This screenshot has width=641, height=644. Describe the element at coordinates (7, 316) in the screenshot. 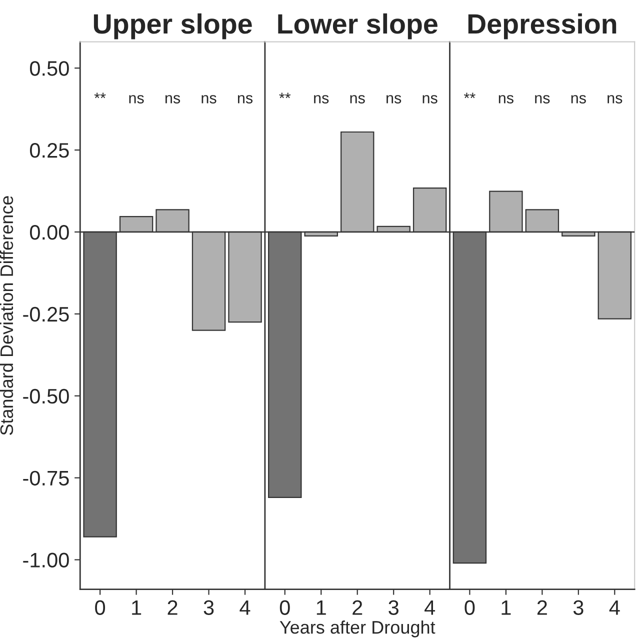

I see `y-axis-title: Standard Deviation Difference` at that location.